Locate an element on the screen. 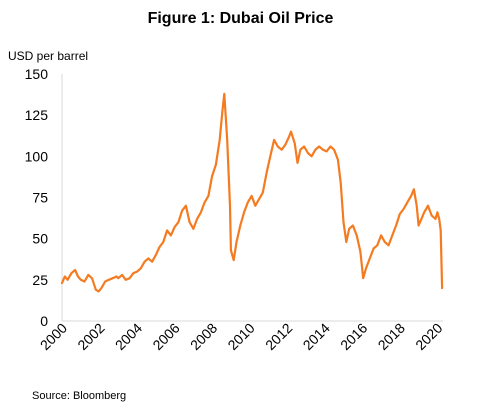 Image resolution: width=481 pixels, height=413 pixels. x-tick-label: 2006 is located at coordinates (165, 336).